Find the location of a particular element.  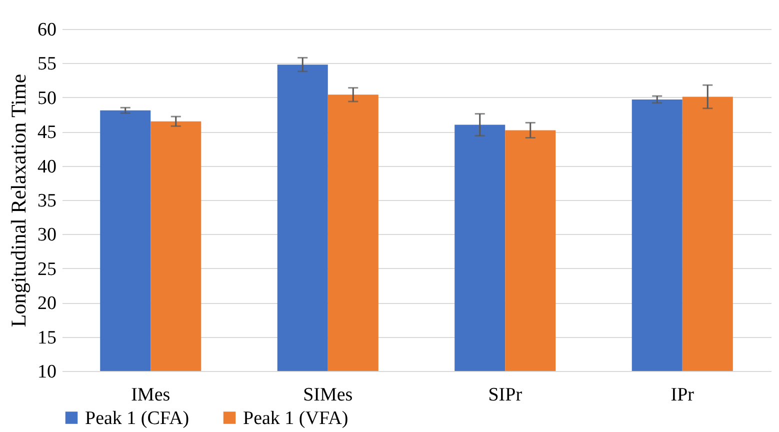

y-tick-label: 15 is located at coordinates (47, 337).